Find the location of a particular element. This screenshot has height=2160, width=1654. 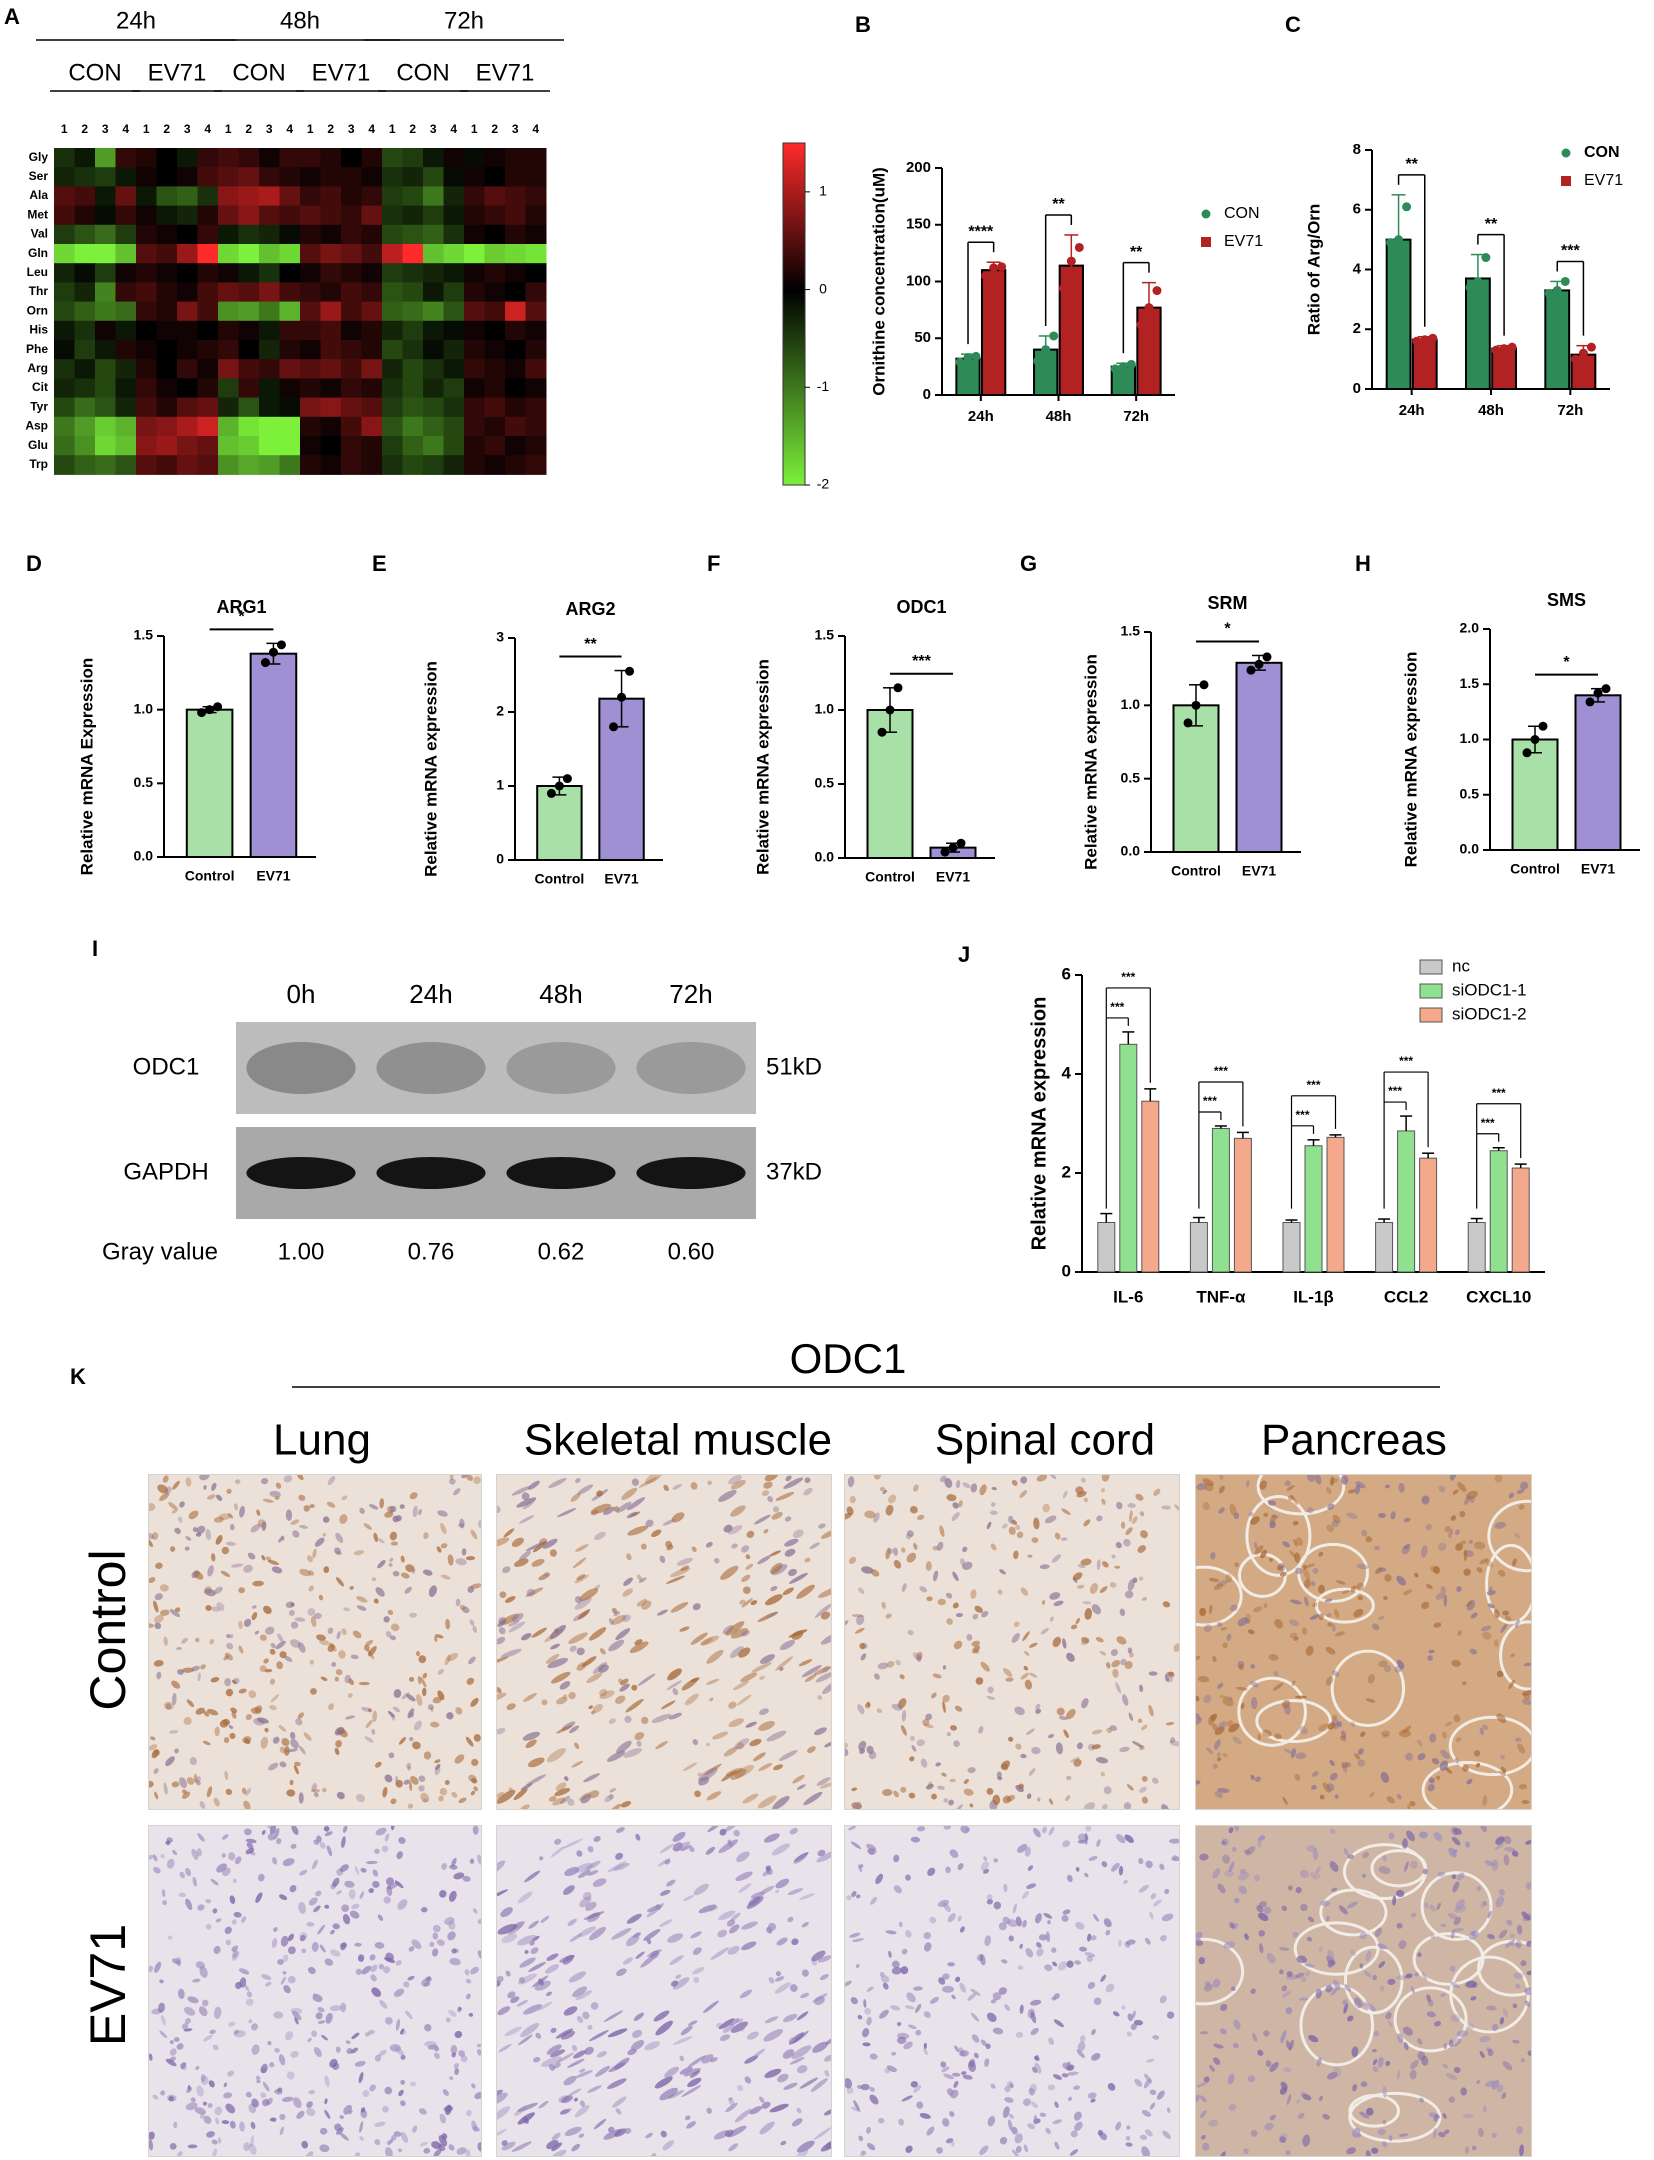

blot-time-label: 48h is located at coordinates (560, 994).